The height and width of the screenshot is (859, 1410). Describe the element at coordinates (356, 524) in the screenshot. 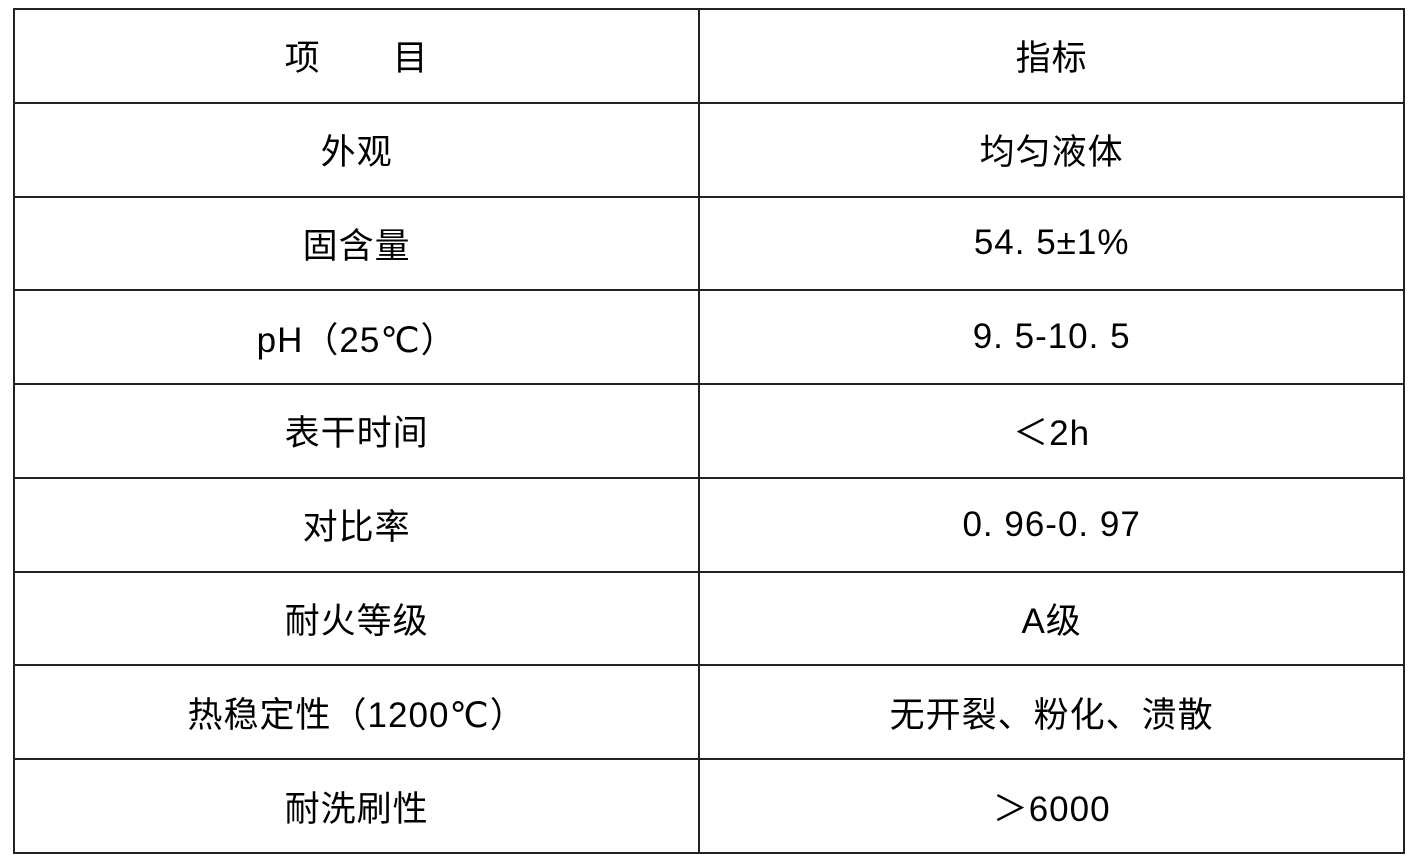

I see `item-cell: 对比率` at that location.